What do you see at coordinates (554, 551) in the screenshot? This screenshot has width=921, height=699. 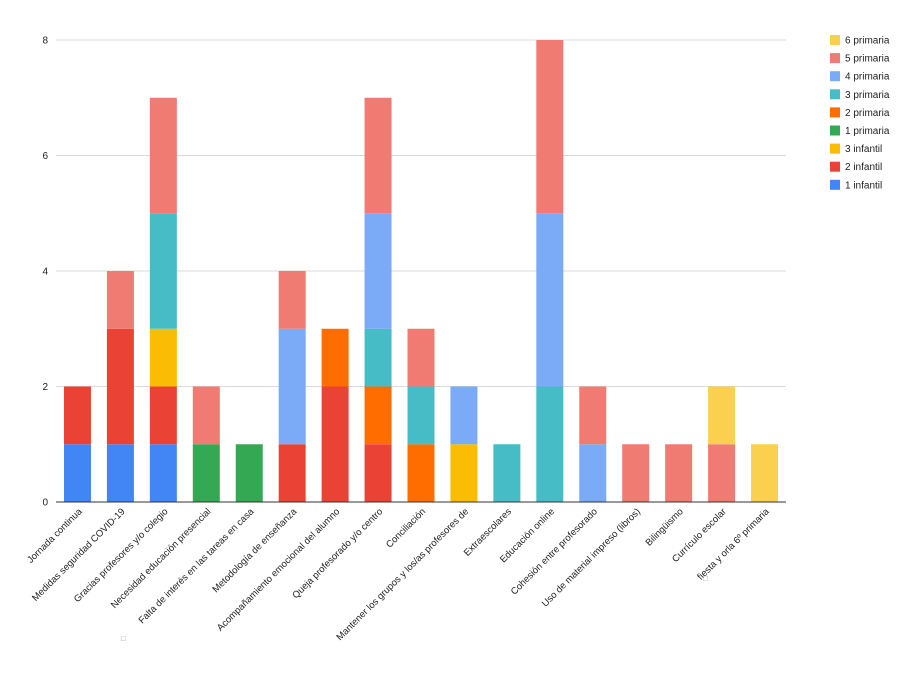 I see `category-label: Cohesión entre profesorado` at bounding box center [554, 551].